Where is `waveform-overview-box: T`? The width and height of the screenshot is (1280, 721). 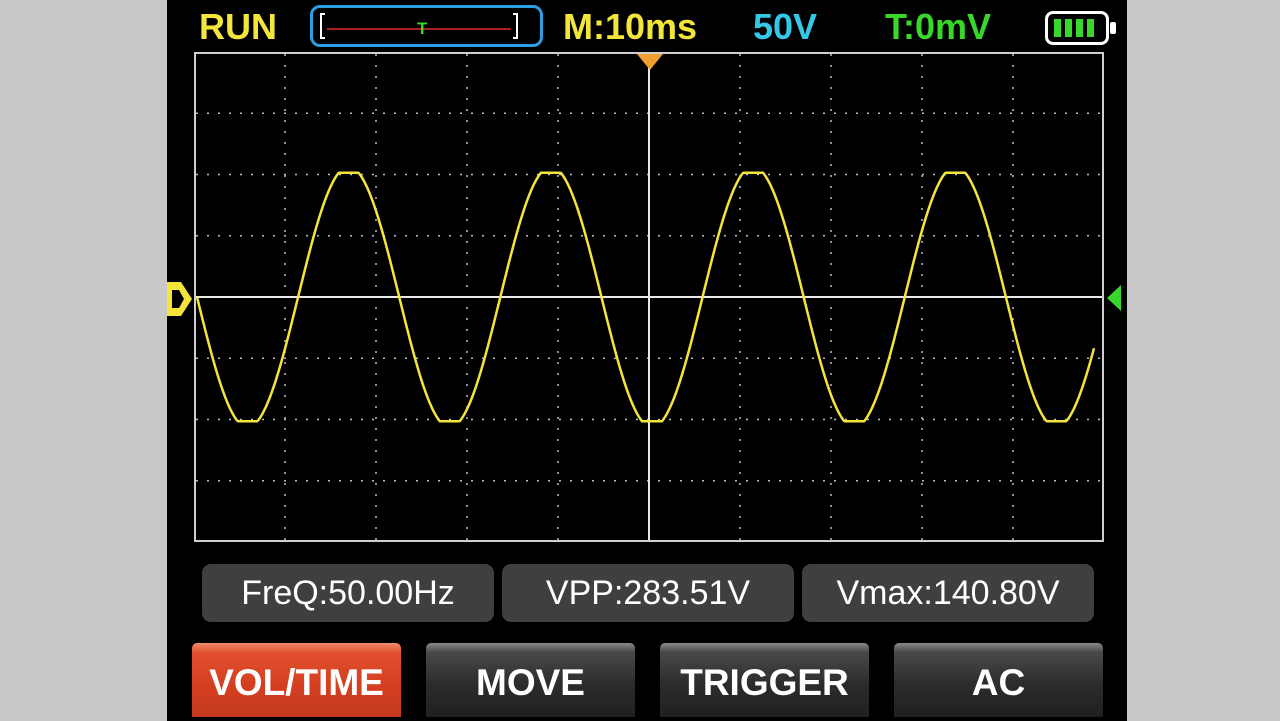 waveform-overview-box: T is located at coordinates (426, 26).